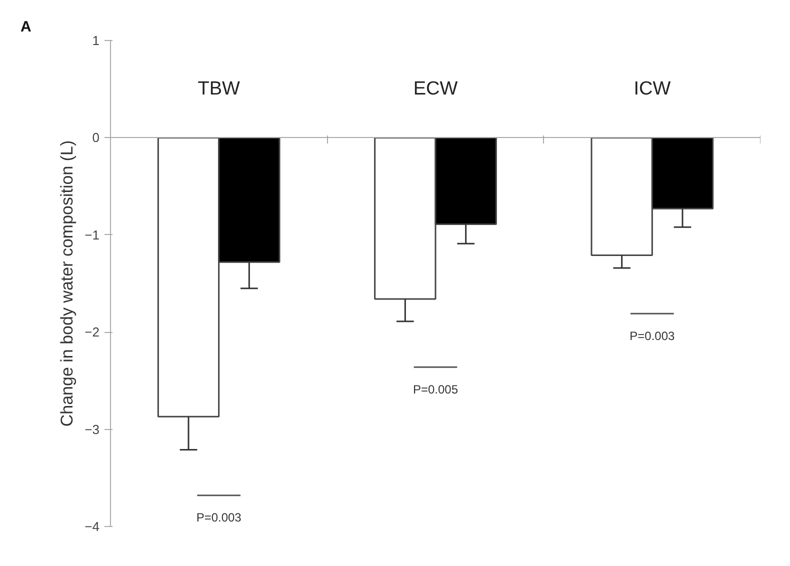 The image size is (790, 566). I want to click on x-tick-label: ICW, so click(652, 89).